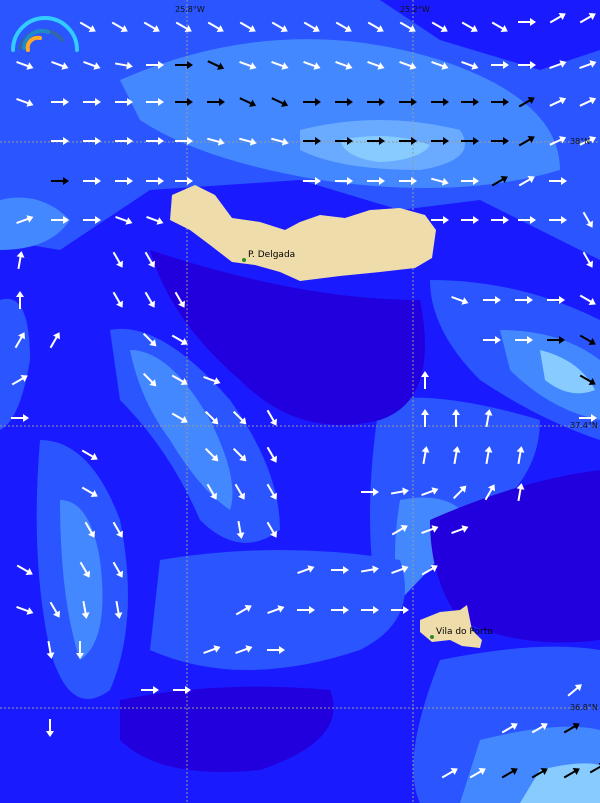 Image resolution: width=600 pixels, height=803 pixels. I want to click on place-label-vila-do-porto: Vila do Porto, so click(464, 632).